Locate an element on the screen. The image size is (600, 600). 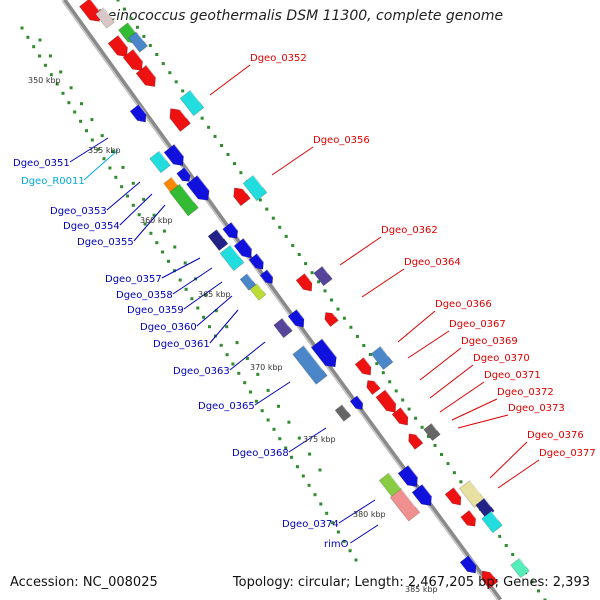
gene-label: Dgeo_0377 is located at coordinates (567, 453).